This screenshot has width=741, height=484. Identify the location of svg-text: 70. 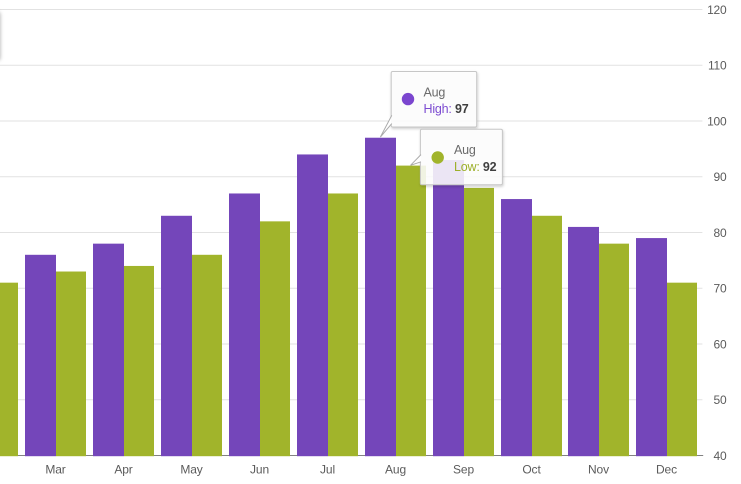
(720, 289).